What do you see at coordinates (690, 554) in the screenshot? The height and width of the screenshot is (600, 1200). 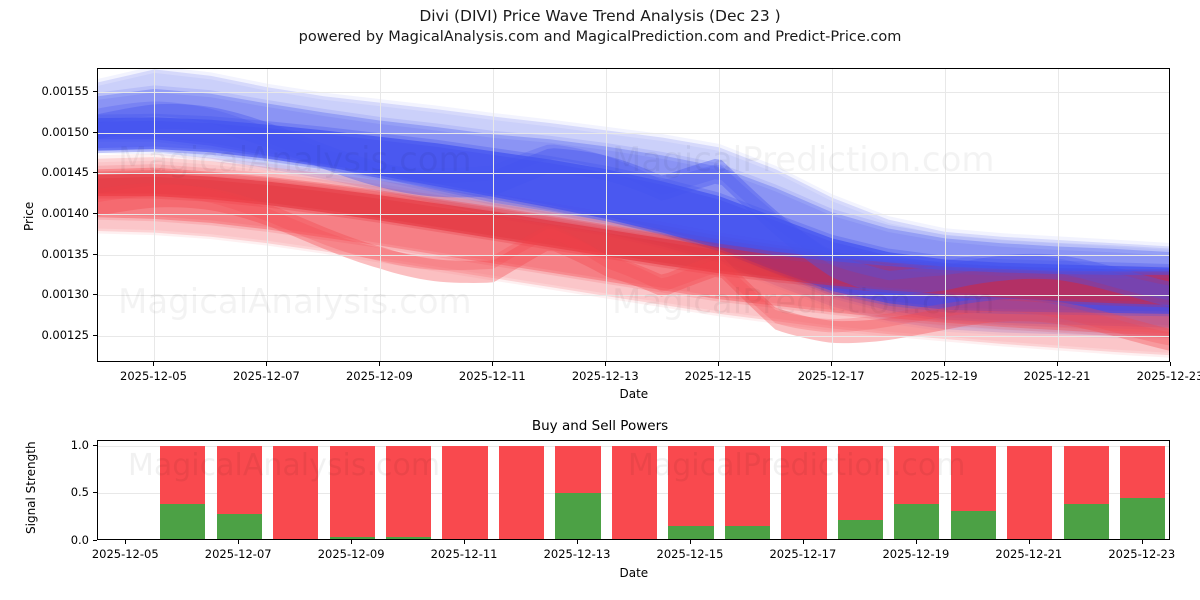 I see `x-tick-label: 2025-12-15` at bounding box center [690, 554].